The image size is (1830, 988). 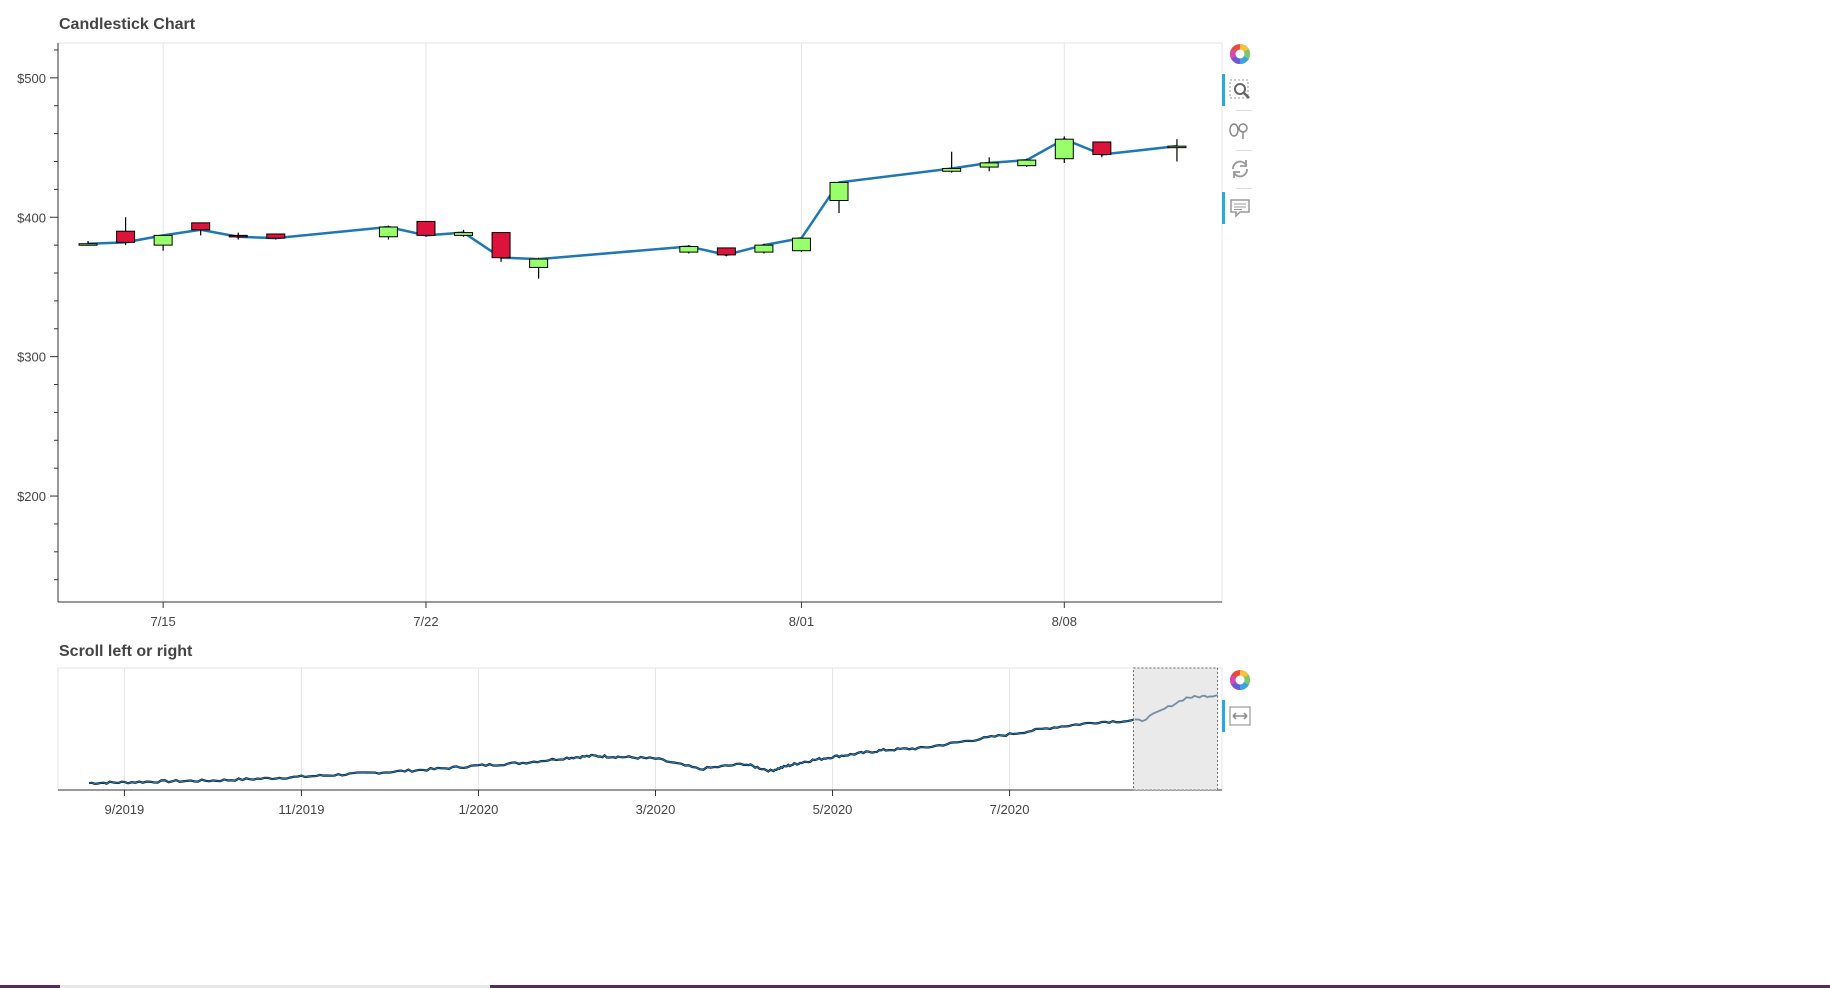 What do you see at coordinates (31, 357) in the screenshot?
I see `y-tick-label: $300` at bounding box center [31, 357].